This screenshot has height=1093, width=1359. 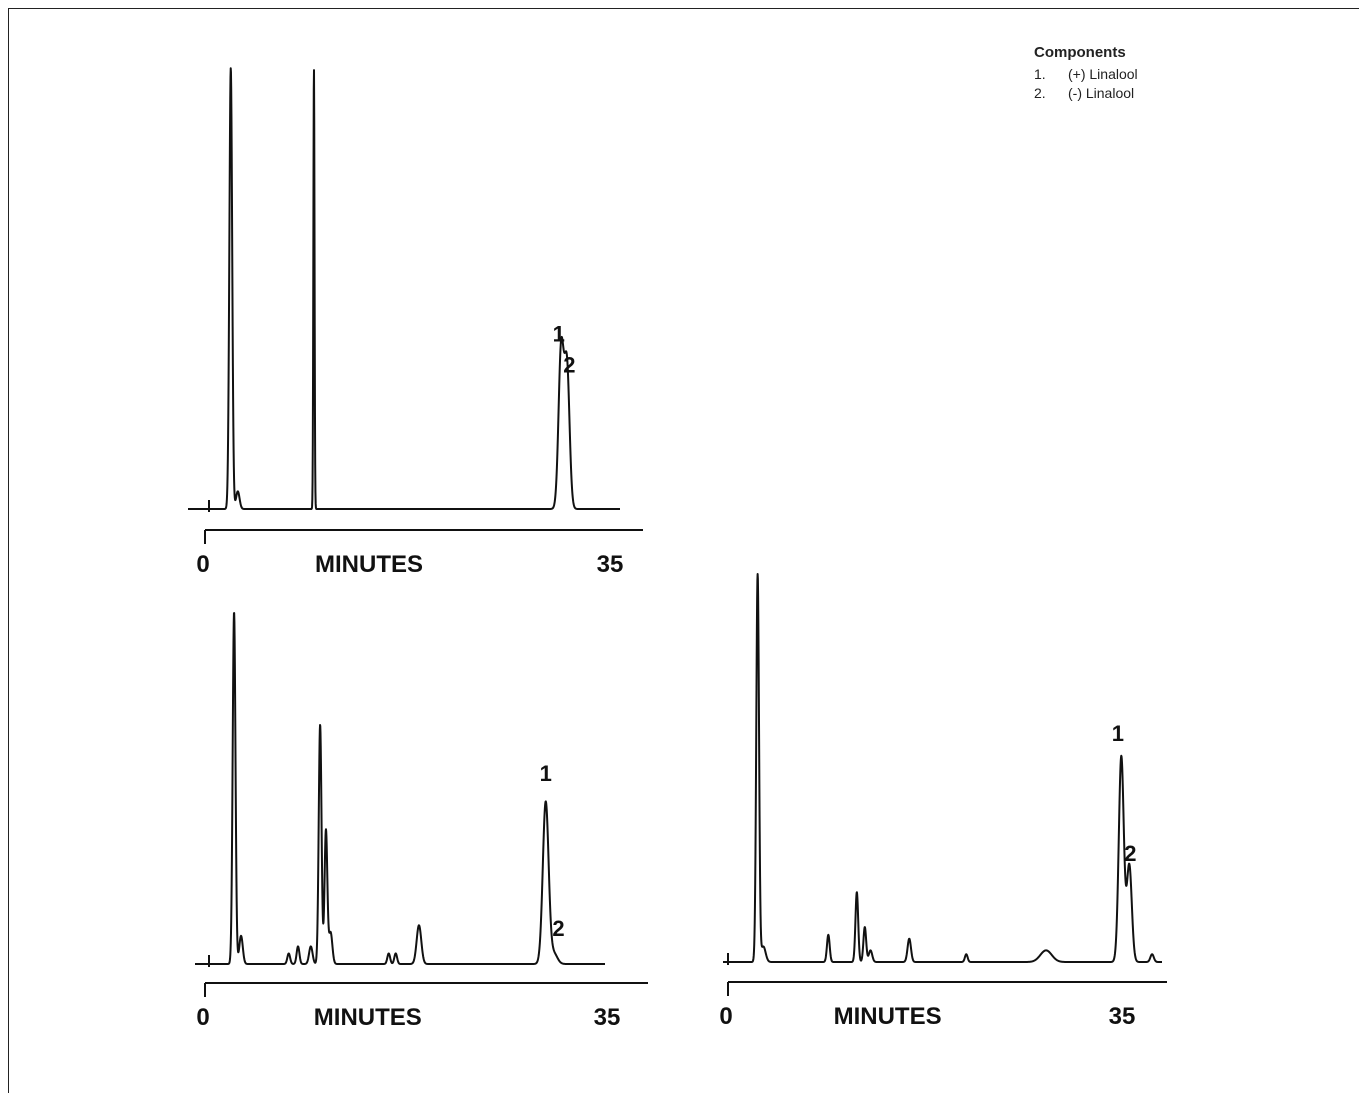 What do you see at coordinates (569, 364) in the screenshot?
I see `peak-label-2-1: 2` at bounding box center [569, 364].